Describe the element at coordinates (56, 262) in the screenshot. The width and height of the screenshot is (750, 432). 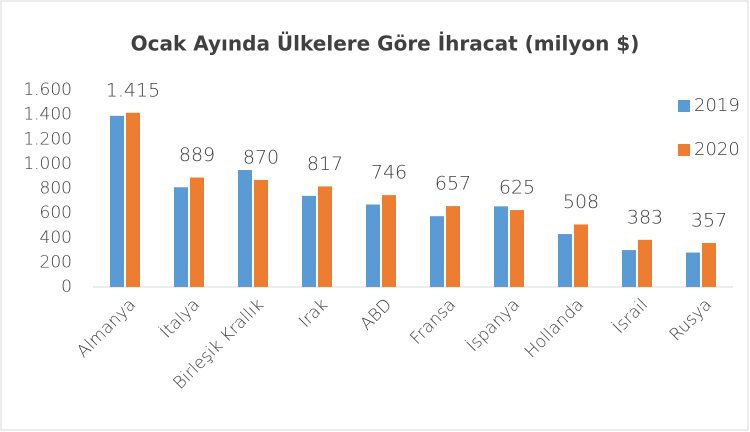
I see `y-tick-label: 200` at that location.